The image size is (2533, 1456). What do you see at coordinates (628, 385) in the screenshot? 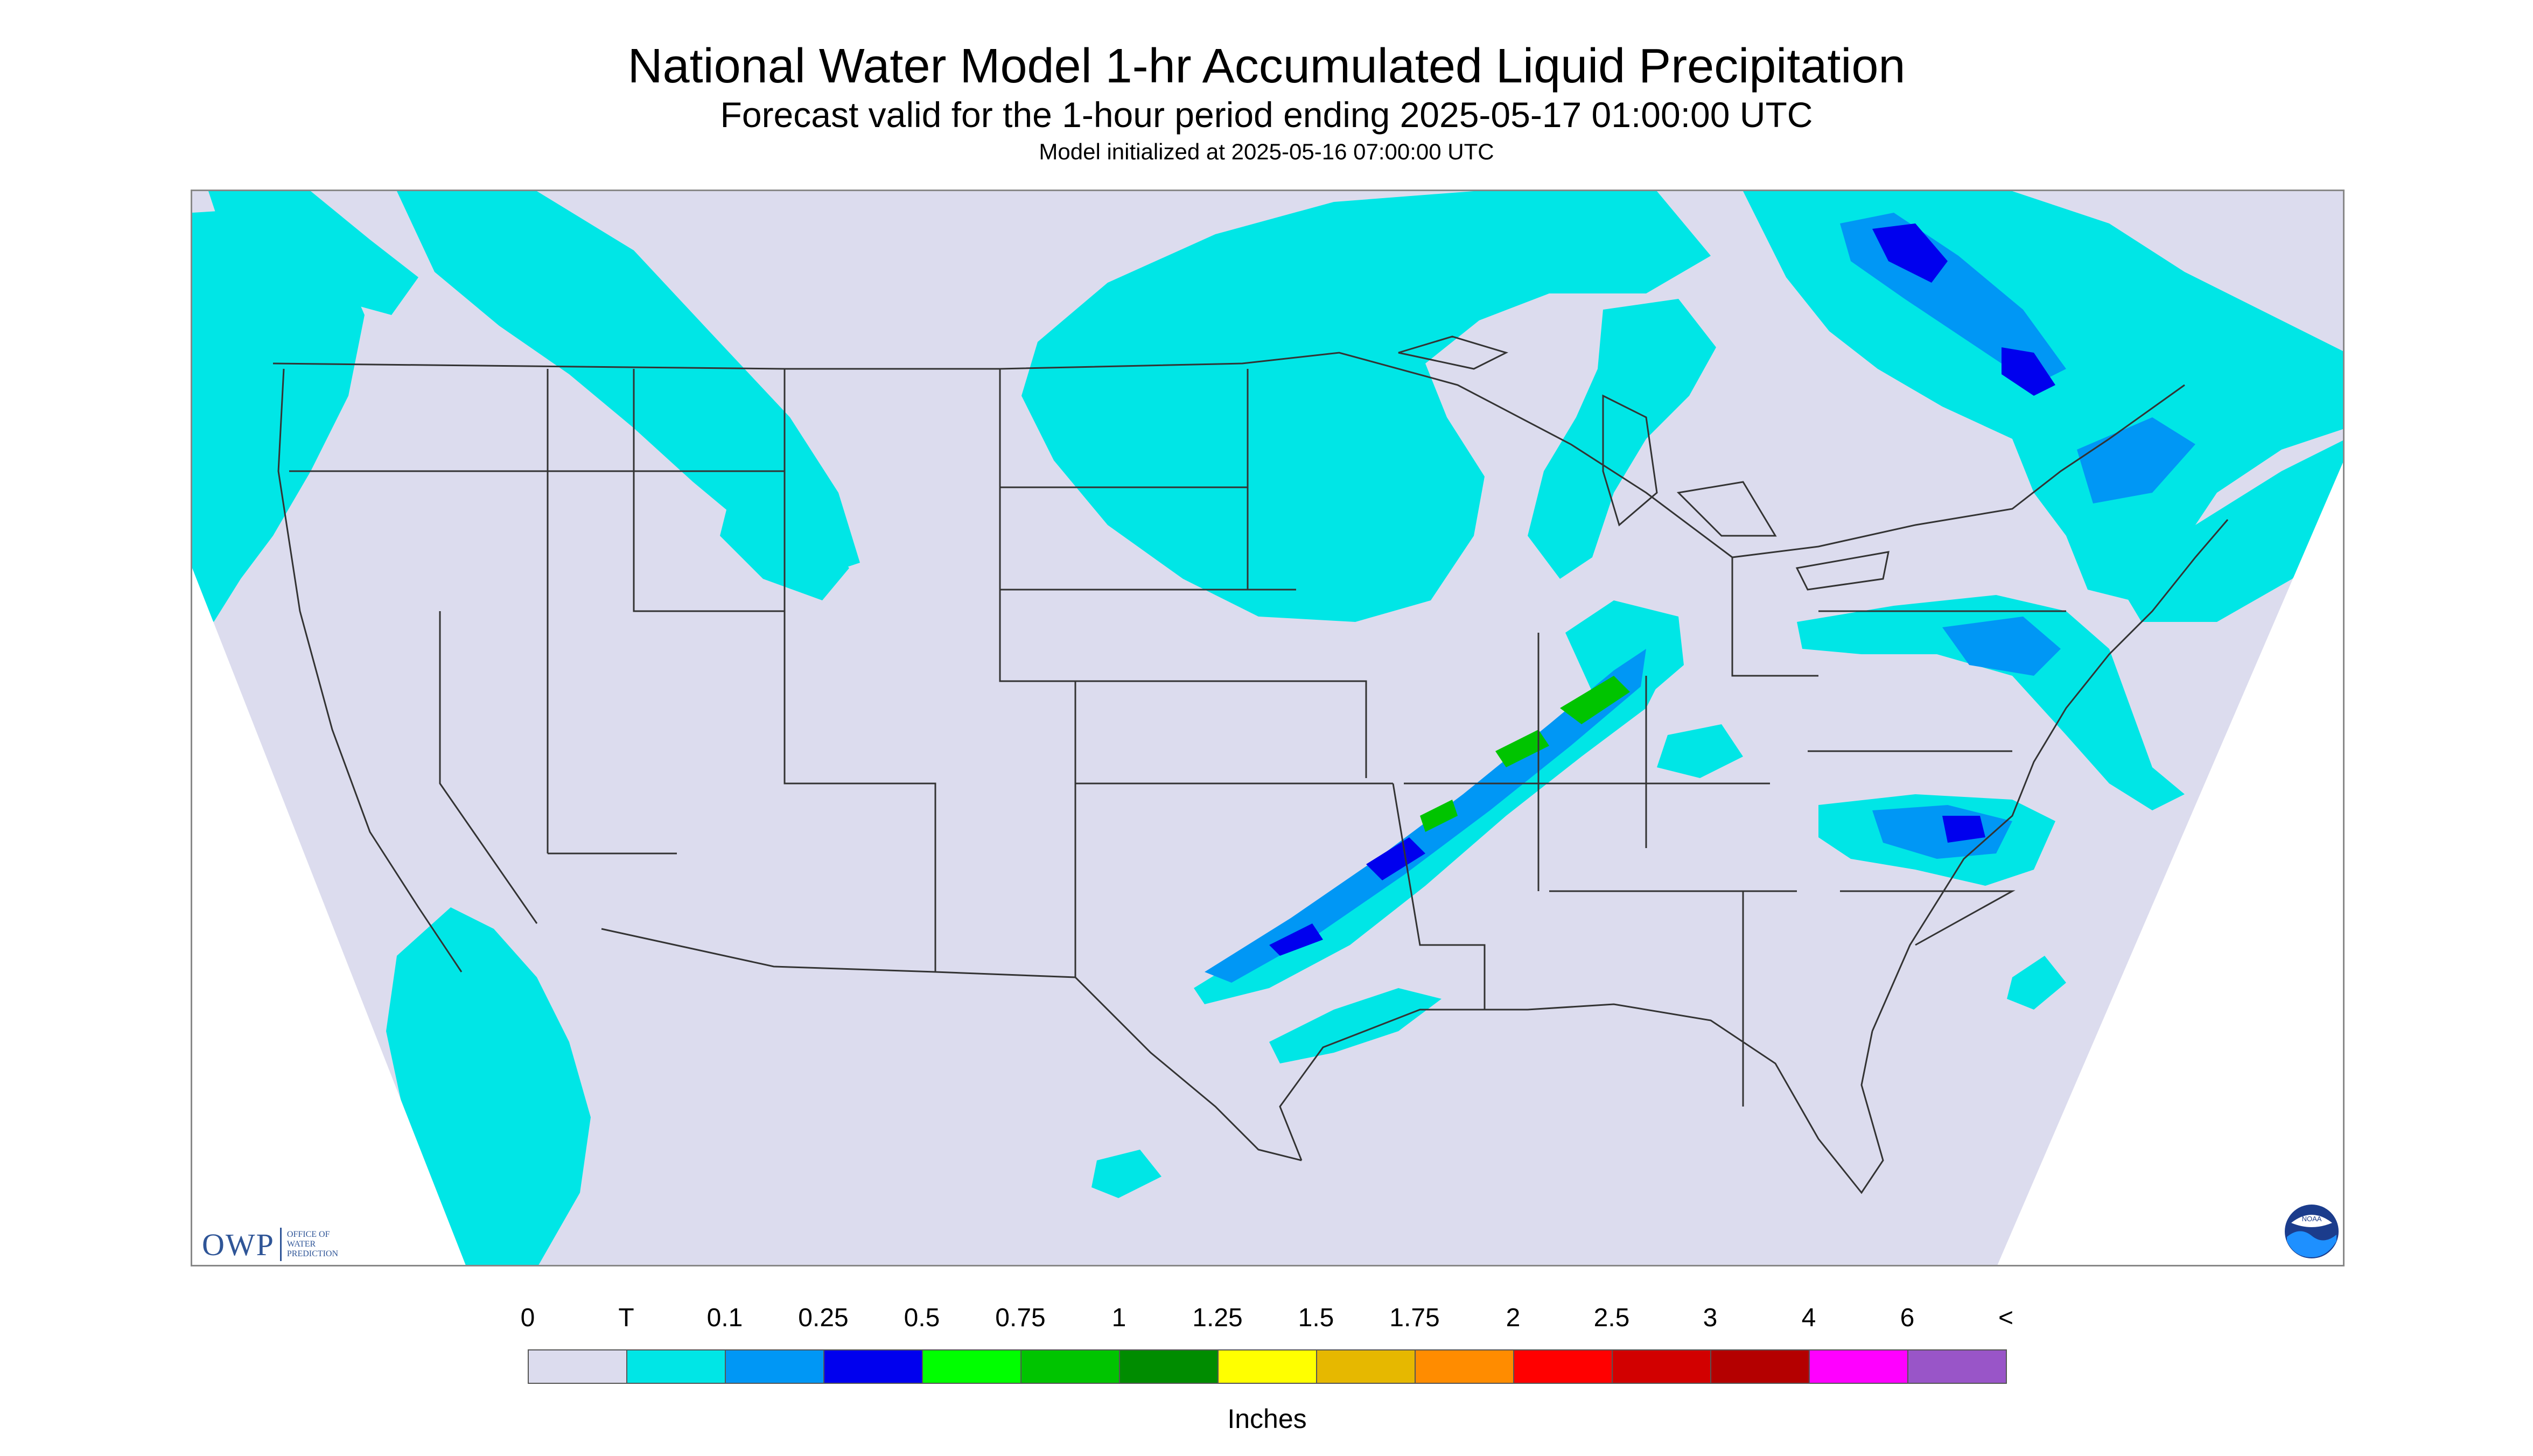
I see `northern-rockies-band` at bounding box center [628, 385].